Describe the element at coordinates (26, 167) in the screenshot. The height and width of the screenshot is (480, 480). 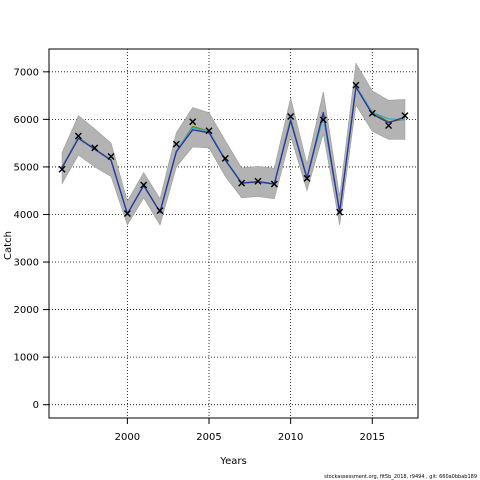
I see `y-tick-label: 5000` at that location.